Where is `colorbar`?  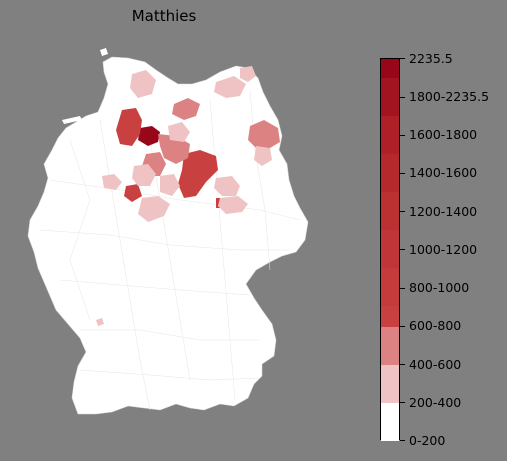 colorbar is located at coordinates (390, 249).